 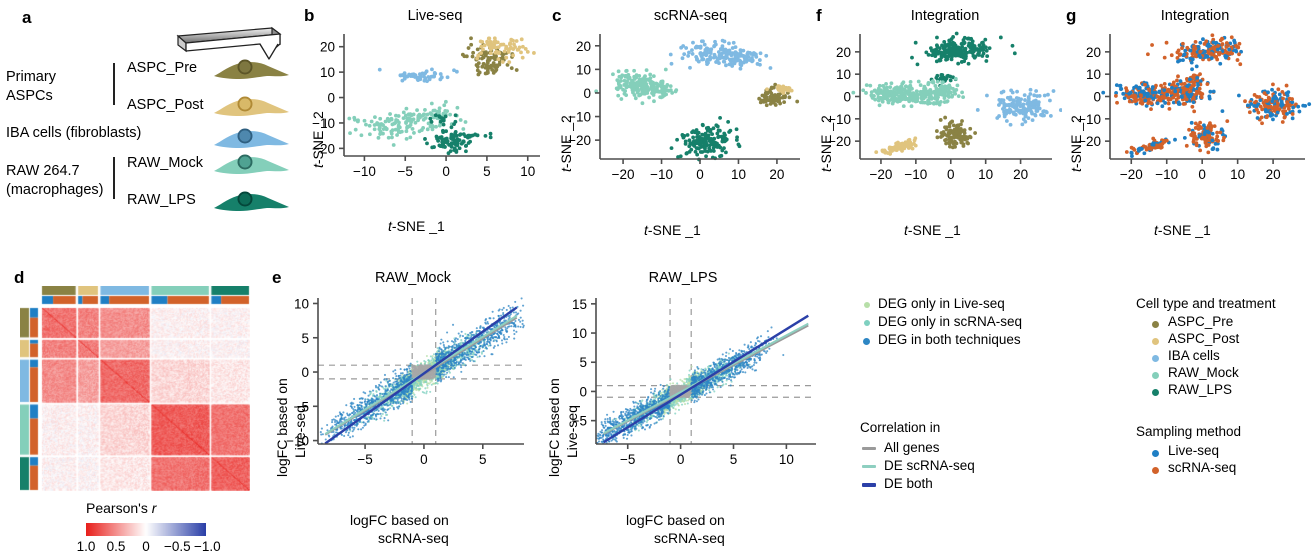 What do you see at coordinates (932, 230) in the screenshot?
I see `panel-f-xlabel: t-SNE _1` at bounding box center [932, 230].